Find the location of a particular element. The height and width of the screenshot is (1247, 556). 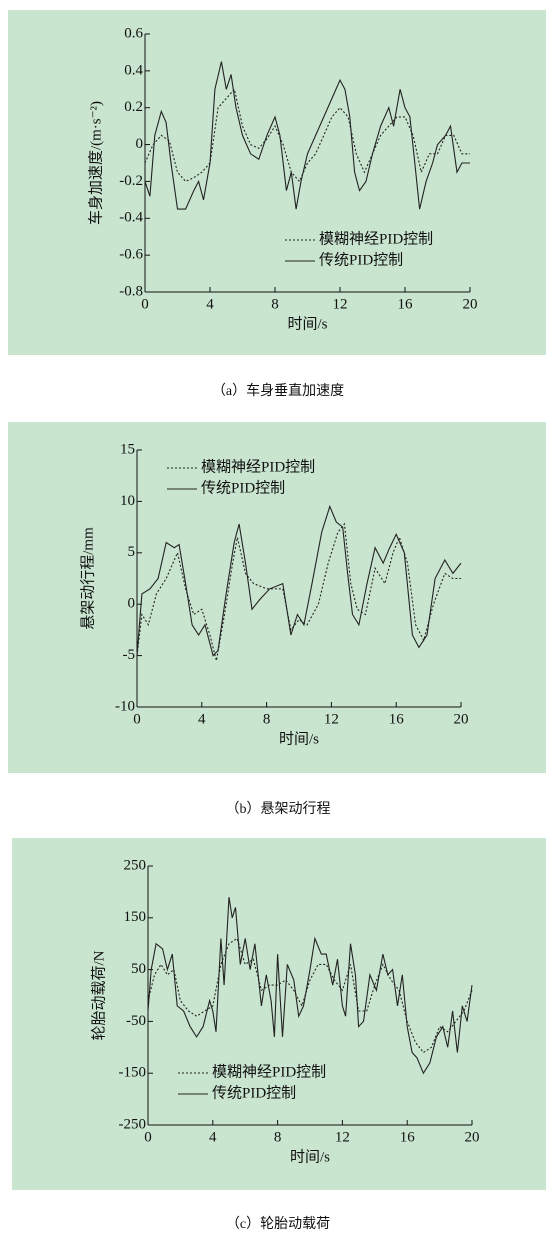

y-tick-label: 10 is located at coordinates (127, 501).